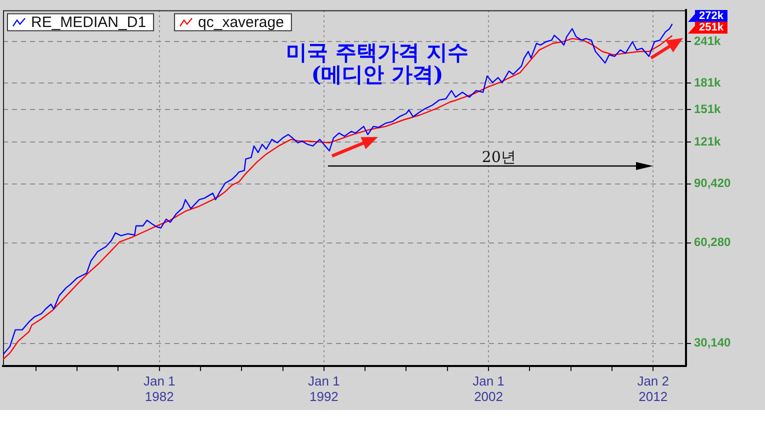 This screenshot has height=423, width=765. Describe the element at coordinates (241, 22) in the screenshot. I see `legend-label: qc_xaverage` at that location.